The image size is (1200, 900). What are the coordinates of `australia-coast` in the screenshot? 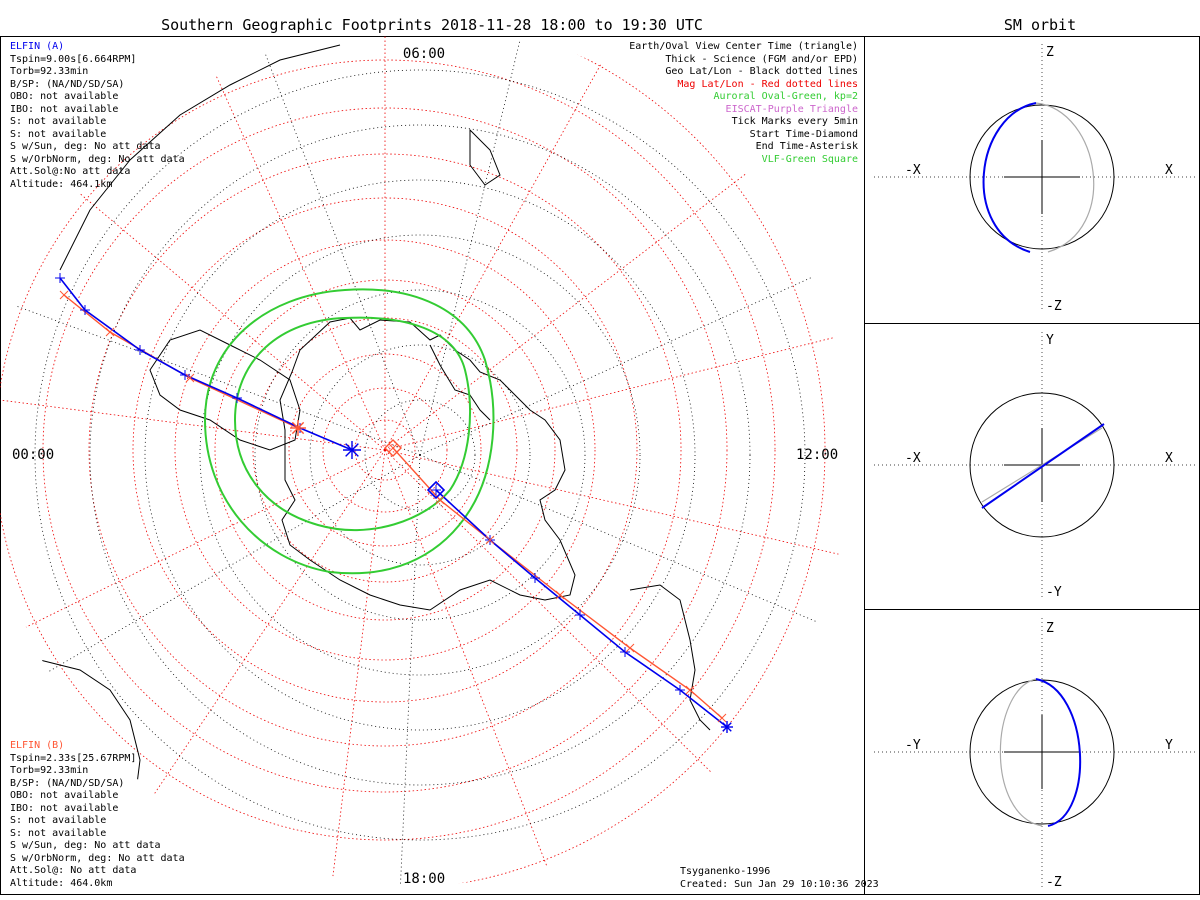 It's located at (225, 390).